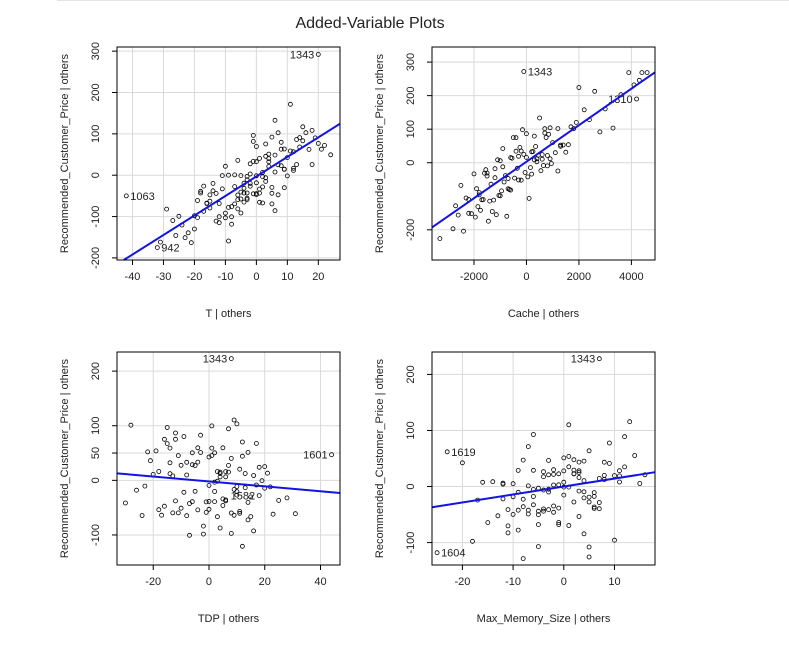  What do you see at coordinates (463, 453) in the screenshot?
I see `point-label: 1619` at bounding box center [463, 453].